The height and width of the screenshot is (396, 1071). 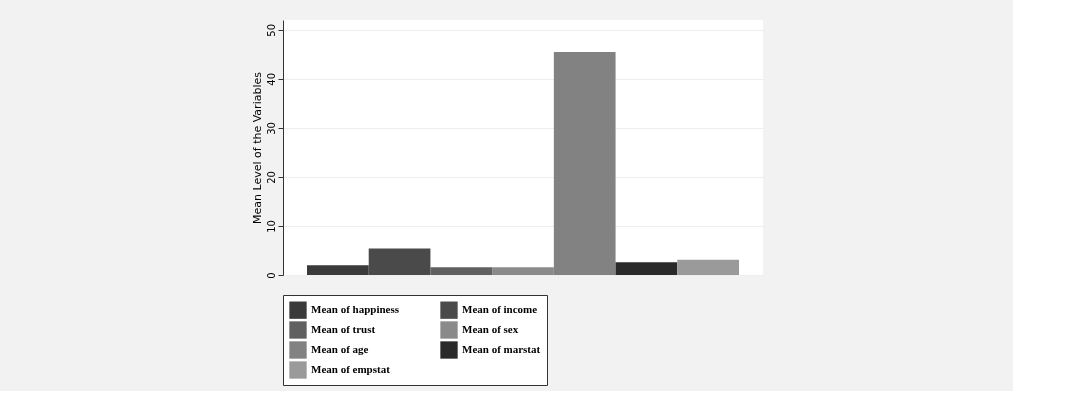 What do you see at coordinates (500, 309) in the screenshot?
I see `legend-label: Mean of income` at bounding box center [500, 309].